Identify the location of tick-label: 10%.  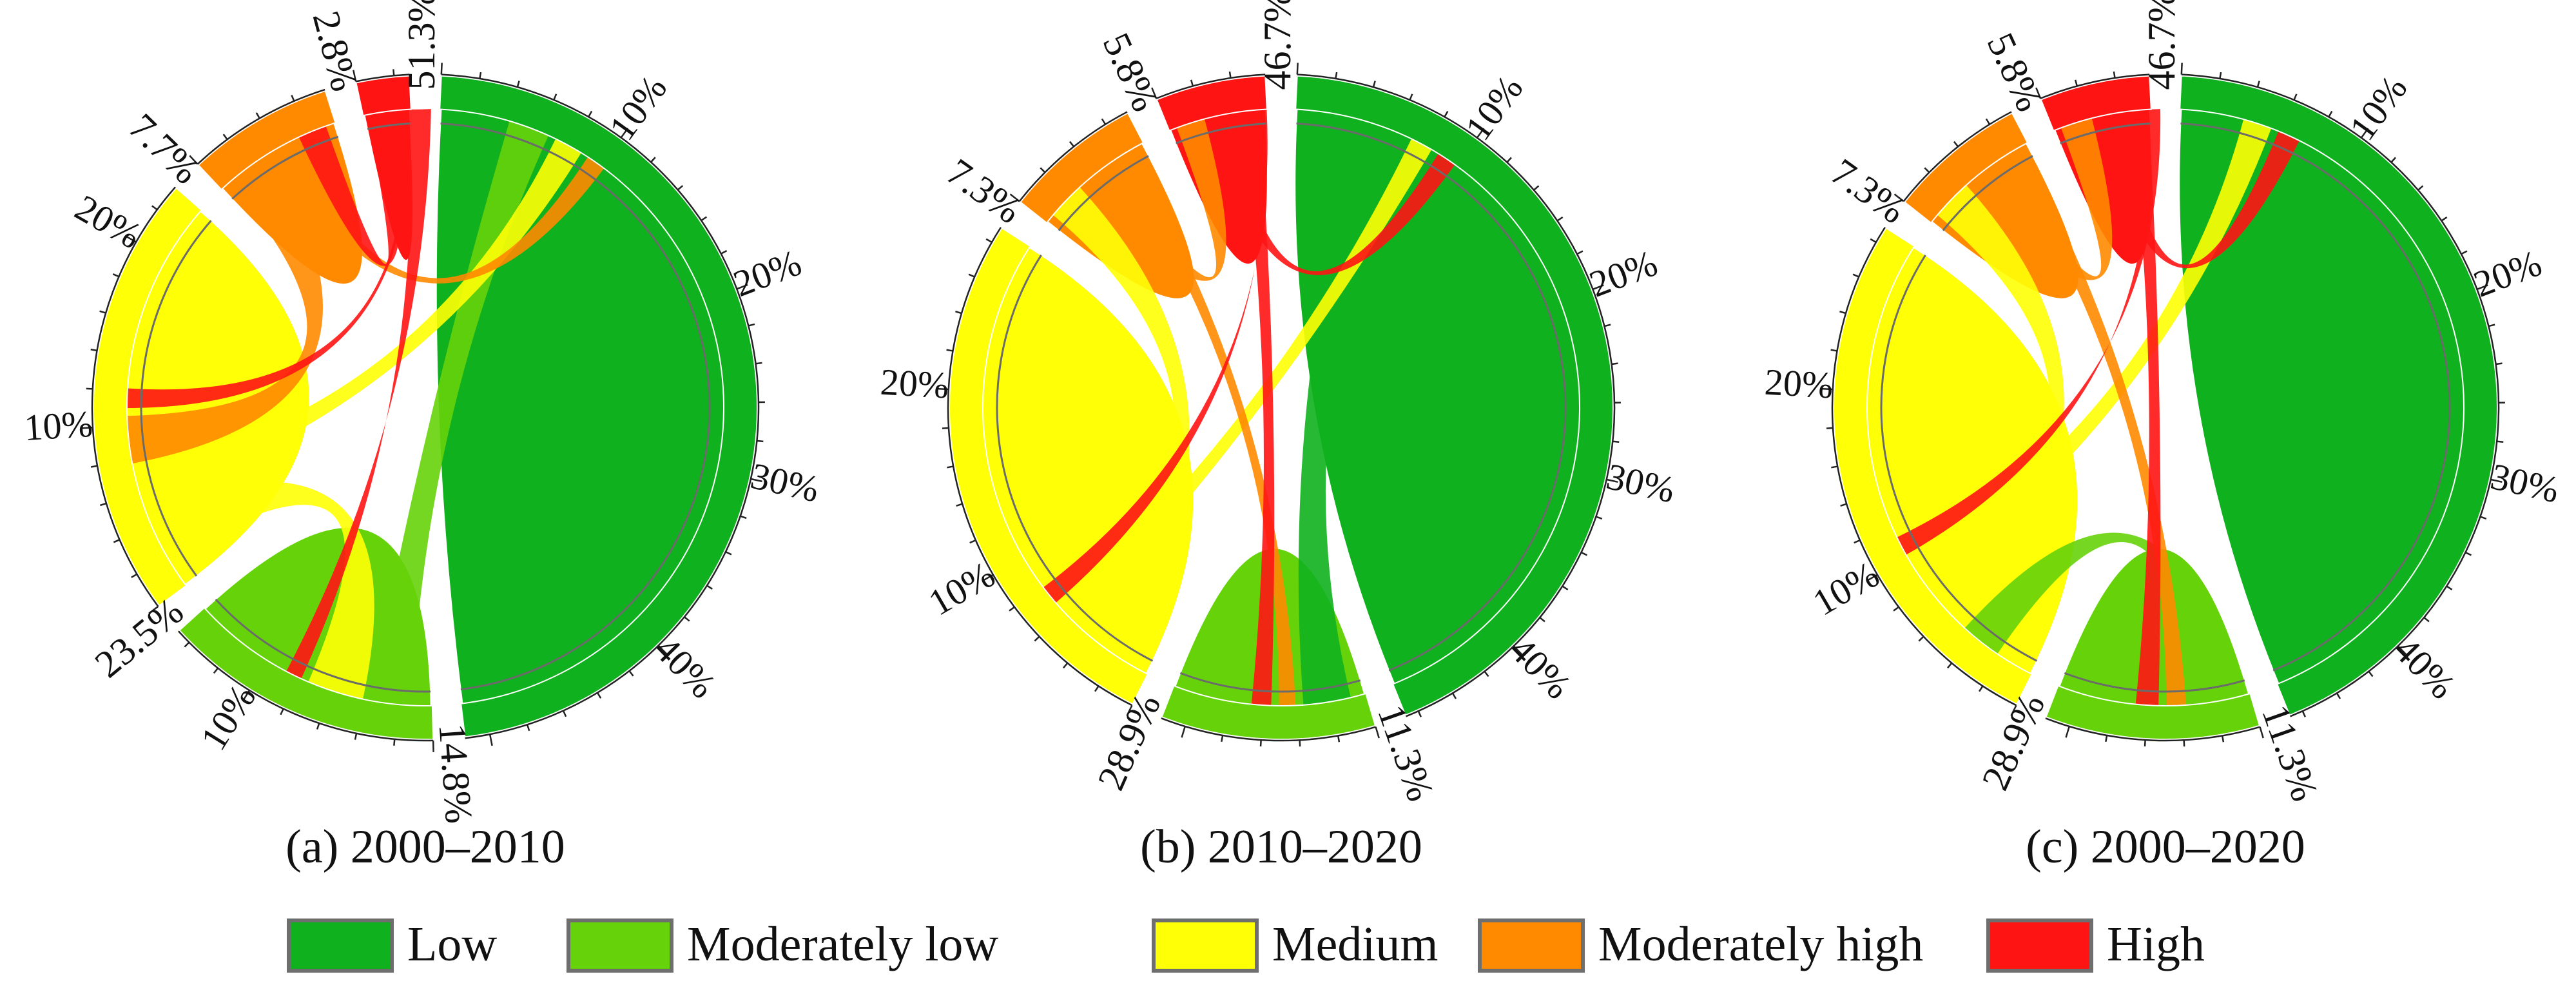
(58, 426).